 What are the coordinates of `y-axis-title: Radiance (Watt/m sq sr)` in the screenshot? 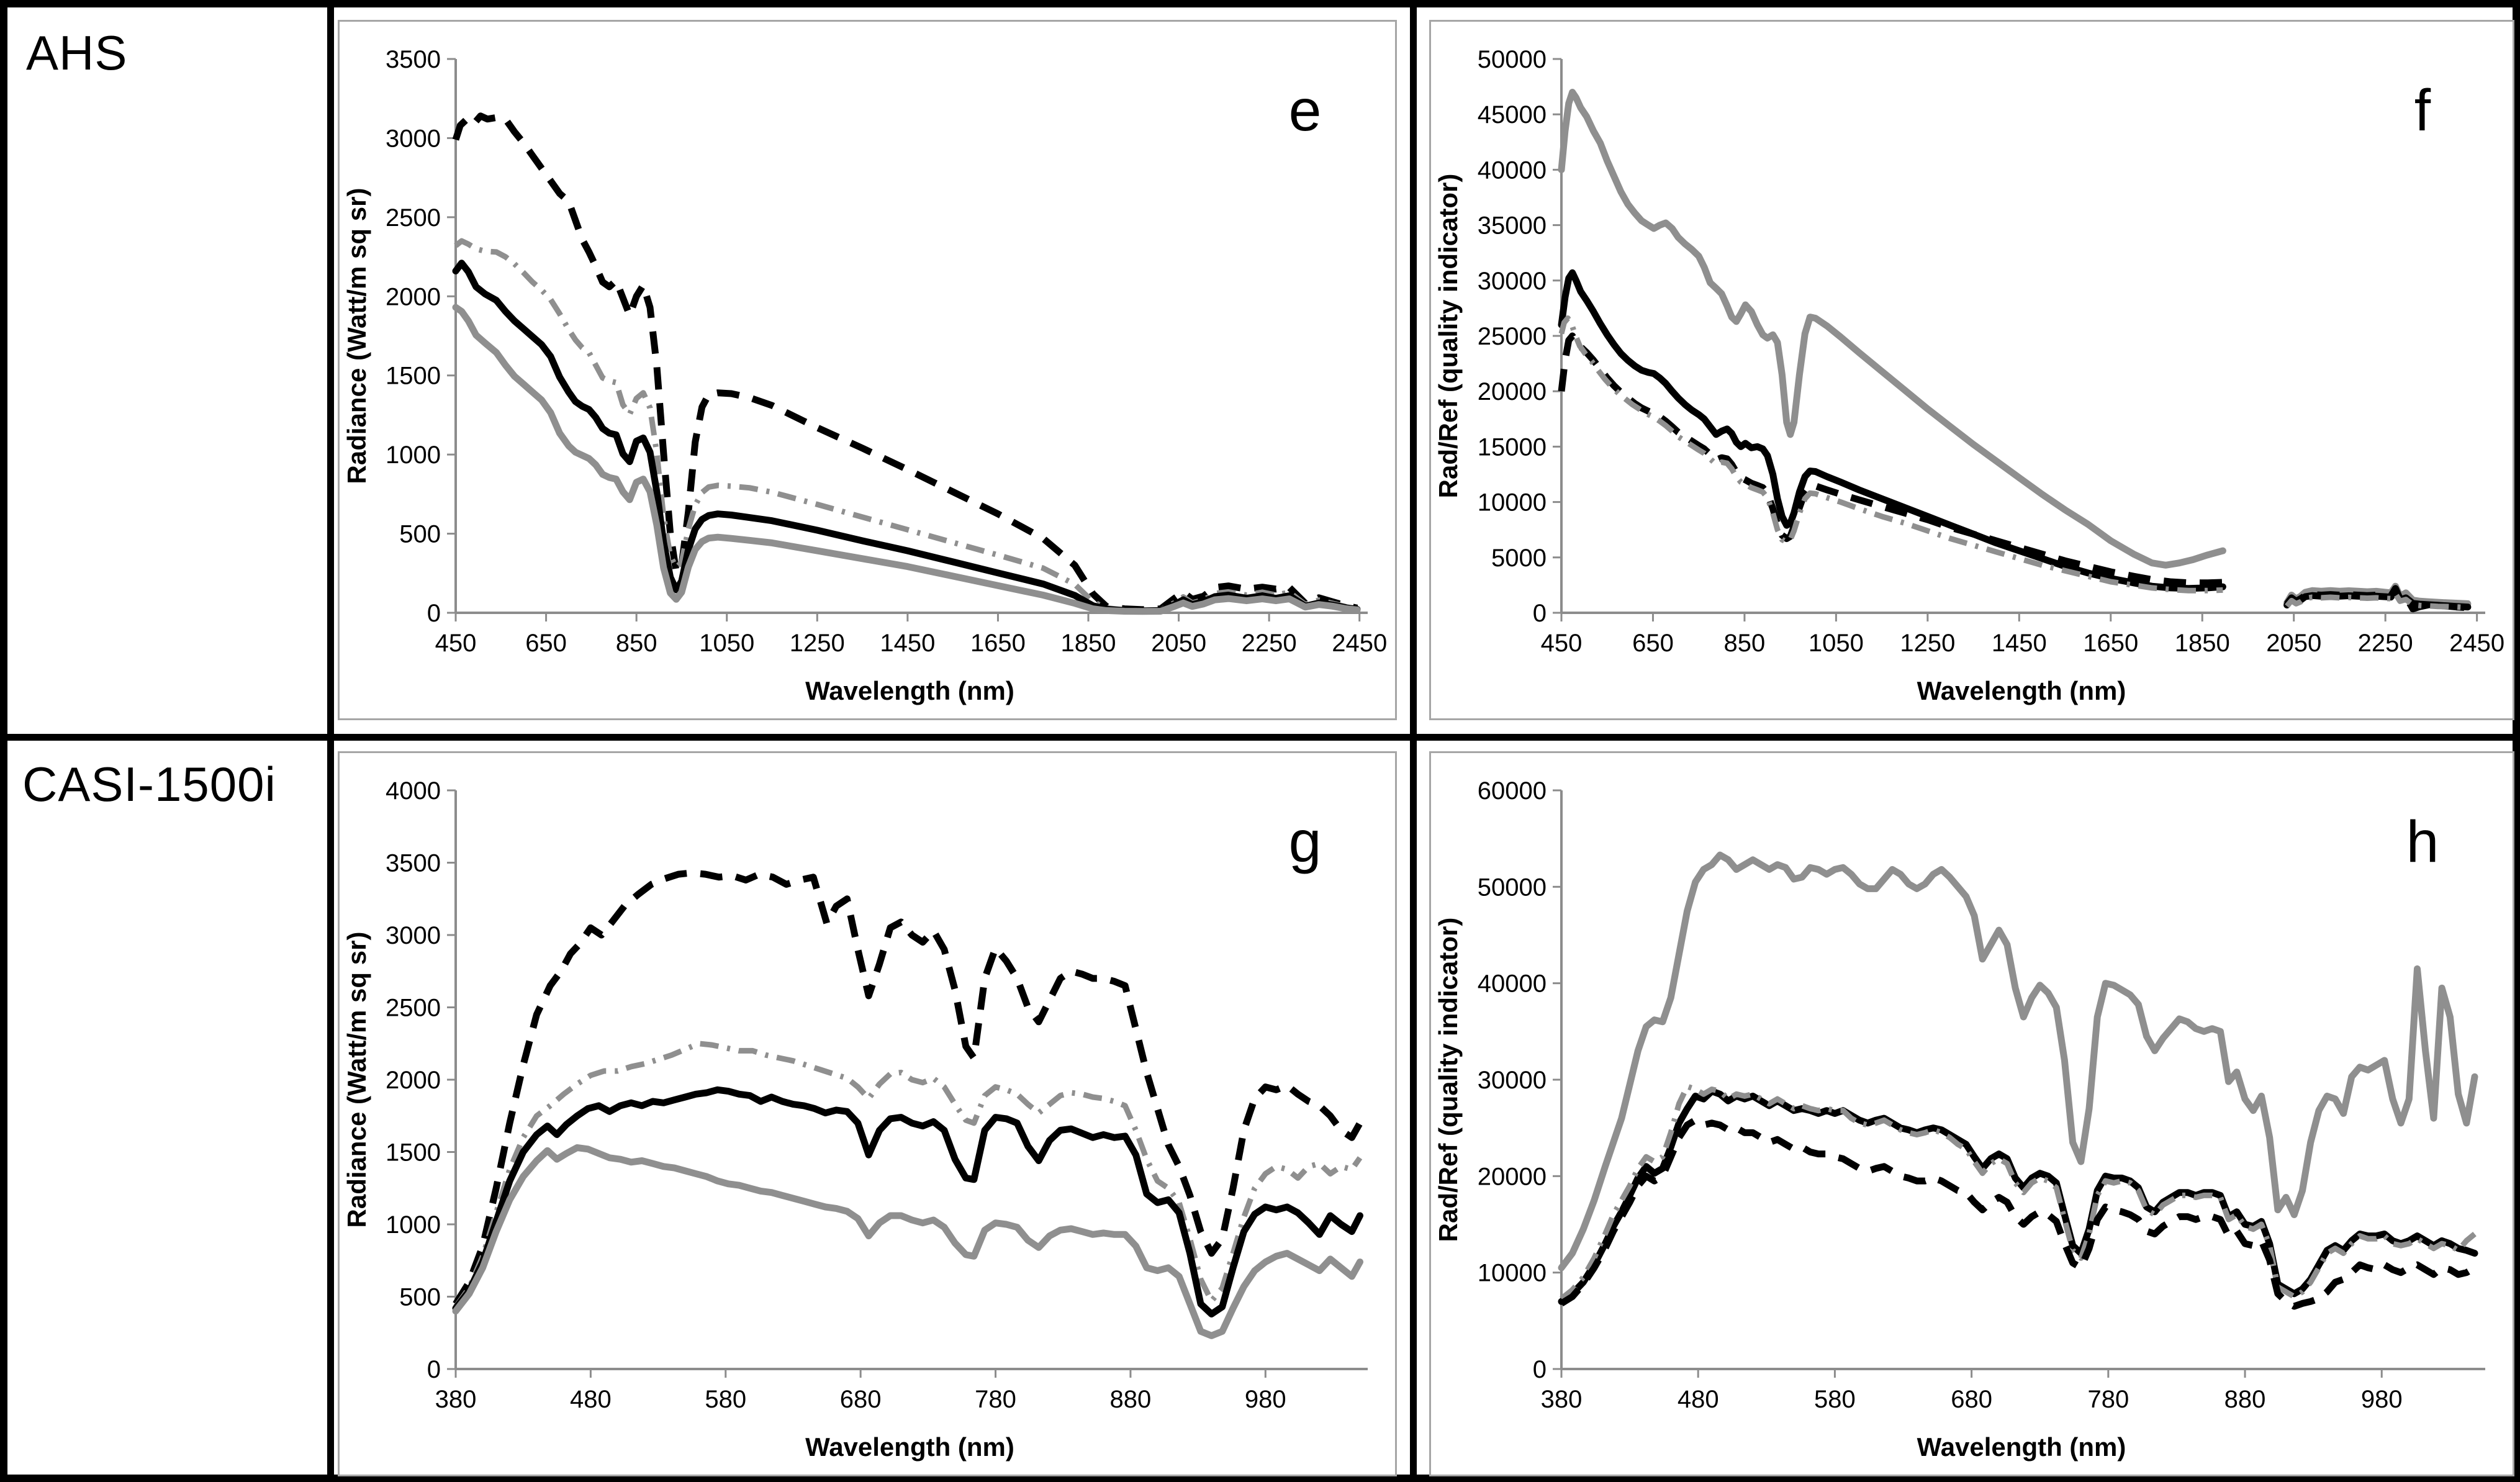 It's located at (356, 1080).